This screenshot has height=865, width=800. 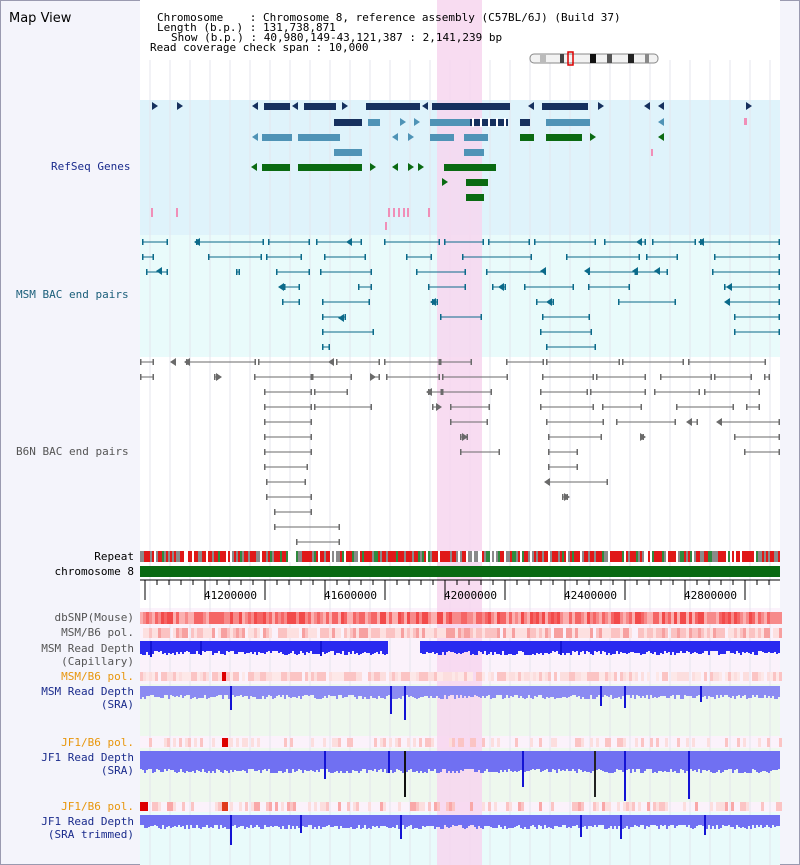 I want to click on track-label-msm-bac: MSM BAC end pairs, so click(x=72, y=294).